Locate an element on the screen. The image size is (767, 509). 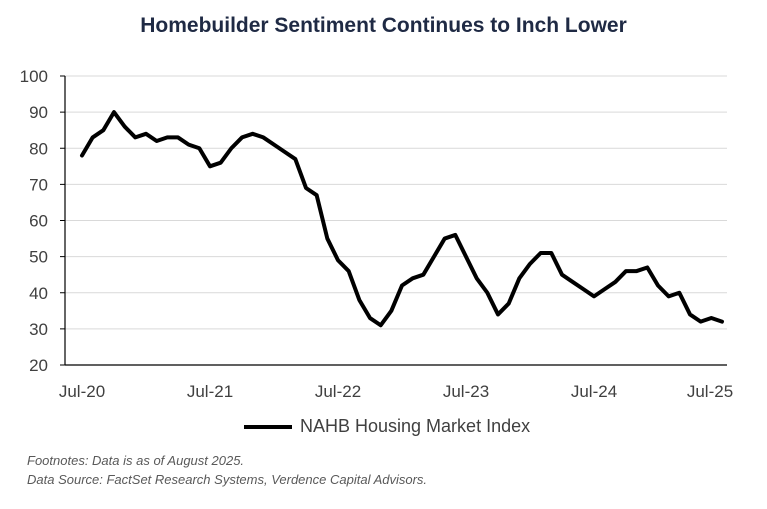
y-axis: 20 30 40 50 60 70 80 90 100 is located at coordinates (43, 221).